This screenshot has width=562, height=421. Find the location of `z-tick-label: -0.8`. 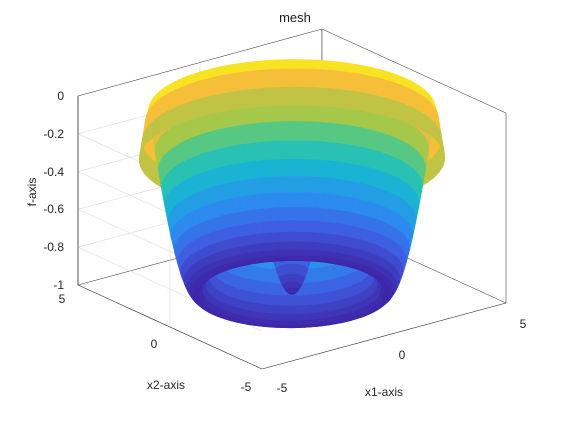

z-tick-label: -0.8 is located at coordinates (53, 247).